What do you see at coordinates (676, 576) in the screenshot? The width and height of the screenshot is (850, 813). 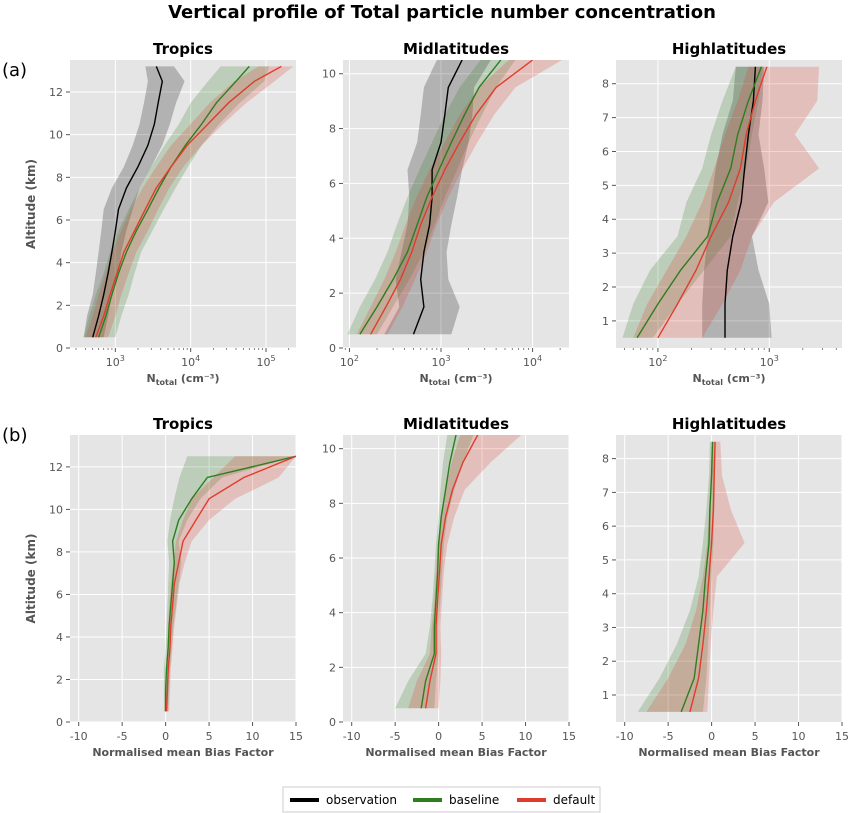 I see `band-baseline` at bounding box center [676, 576].